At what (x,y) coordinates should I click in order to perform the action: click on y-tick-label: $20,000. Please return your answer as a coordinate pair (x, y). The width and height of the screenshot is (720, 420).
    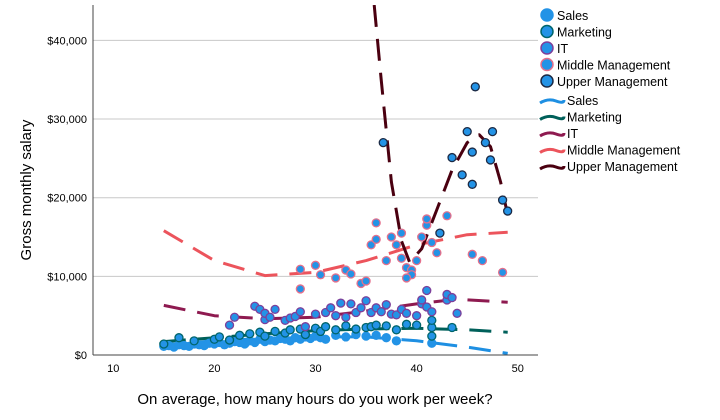
    Looking at the image, I should click on (67, 199).